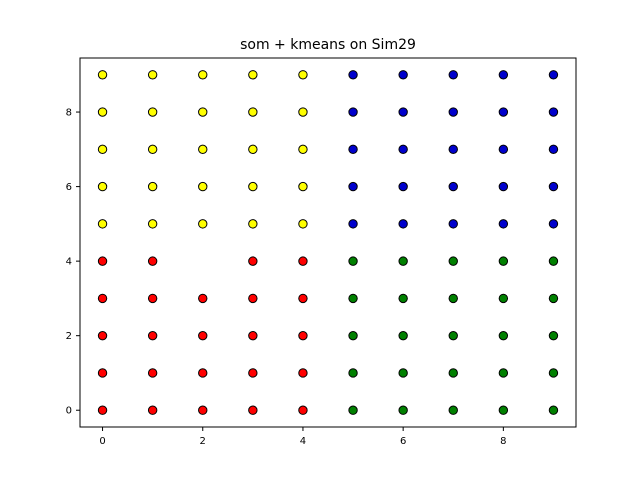 The image size is (640, 480). What do you see at coordinates (503, 441) in the screenshot?
I see `x-tick-label: 8` at bounding box center [503, 441].